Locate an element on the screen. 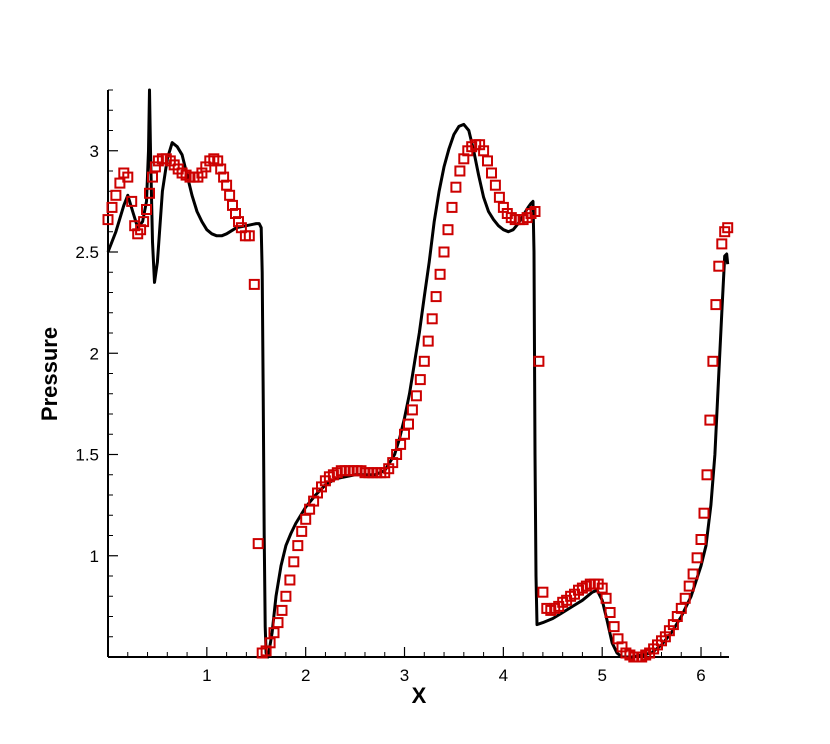  y-tick-label: 3 is located at coordinates (94, 151).